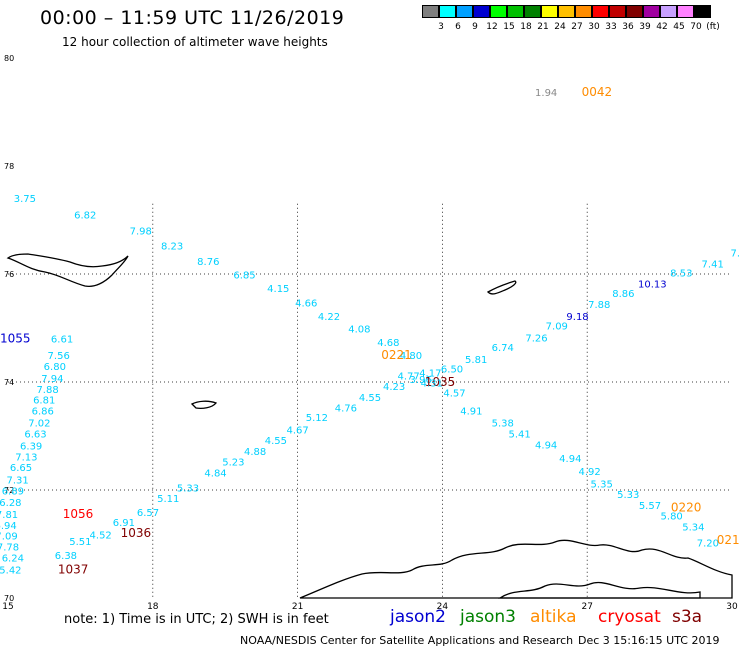 This screenshot has height=650, width=740. I want to click on swh-value-label: 5.81, so click(476, 360).